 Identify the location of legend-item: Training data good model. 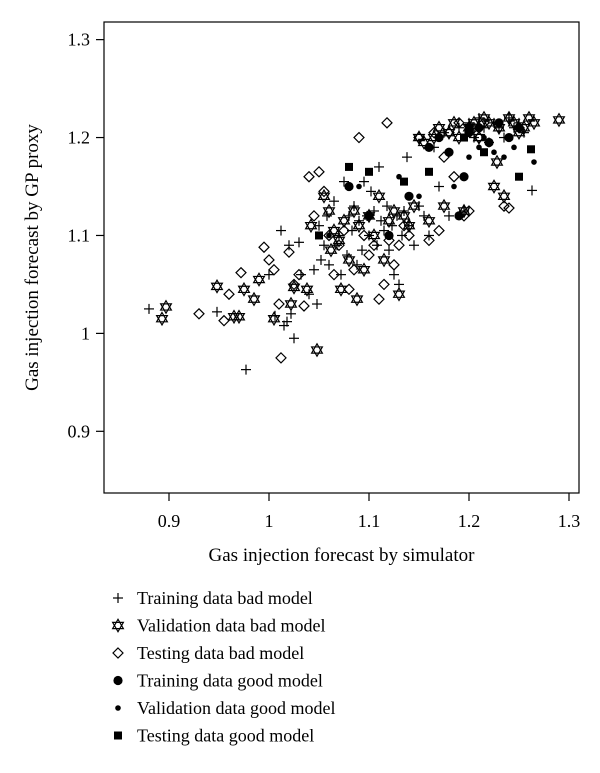
(218, 681).